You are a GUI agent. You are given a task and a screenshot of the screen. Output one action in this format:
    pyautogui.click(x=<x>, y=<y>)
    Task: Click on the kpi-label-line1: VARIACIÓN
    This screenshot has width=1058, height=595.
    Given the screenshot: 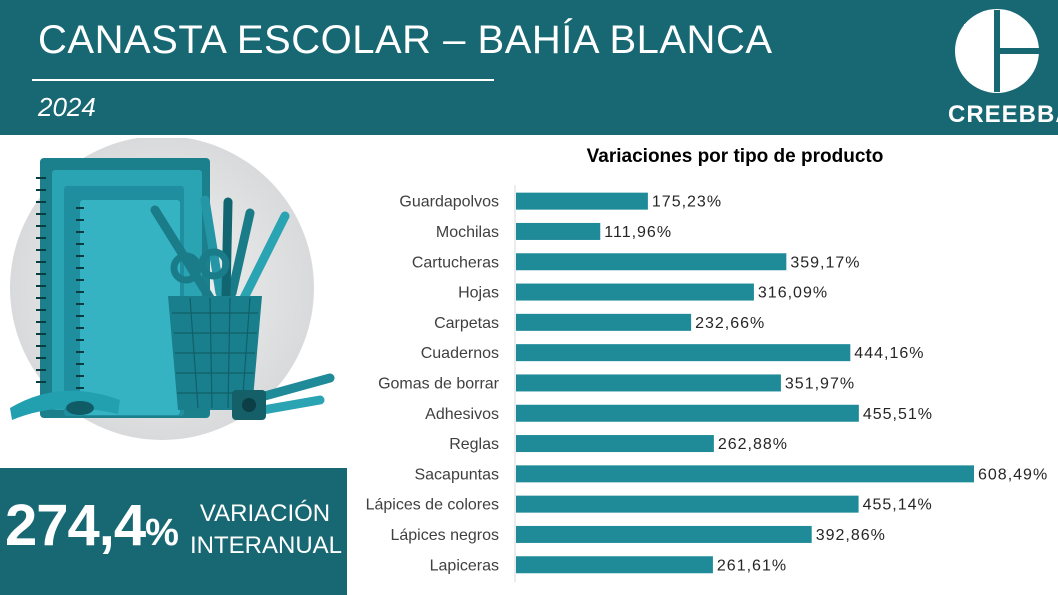 What is the action you would take?
    pyautogui.click(x=265, y=513)
    